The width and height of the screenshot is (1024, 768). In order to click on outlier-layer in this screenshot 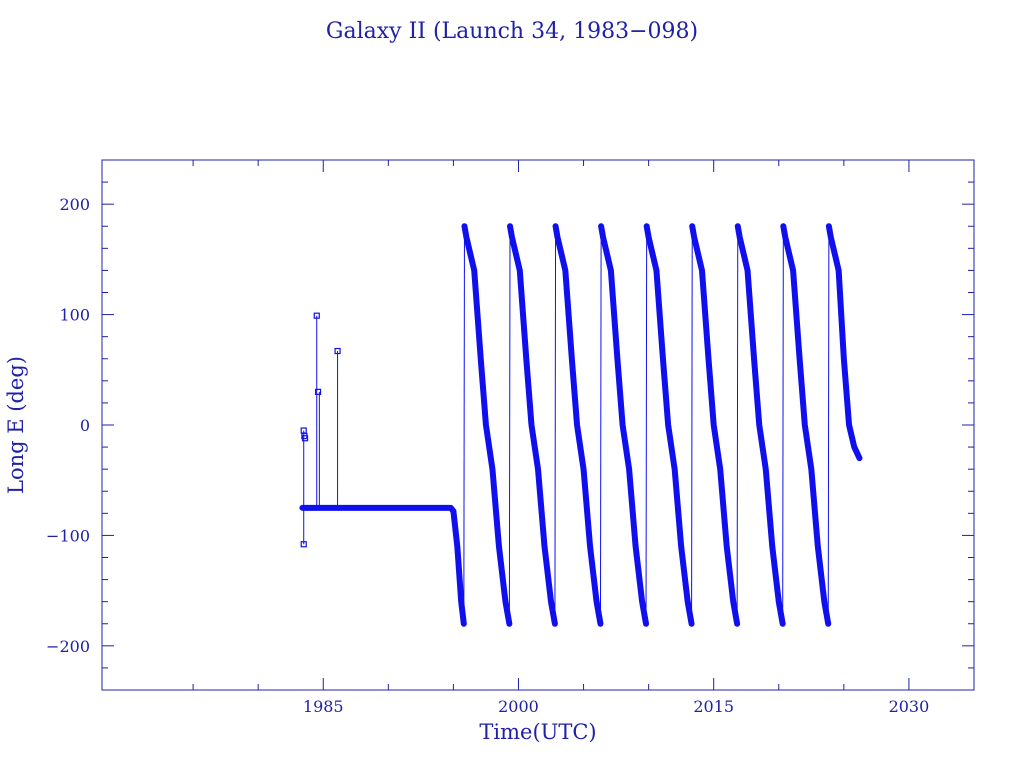, I will do `click(320, 430)`.